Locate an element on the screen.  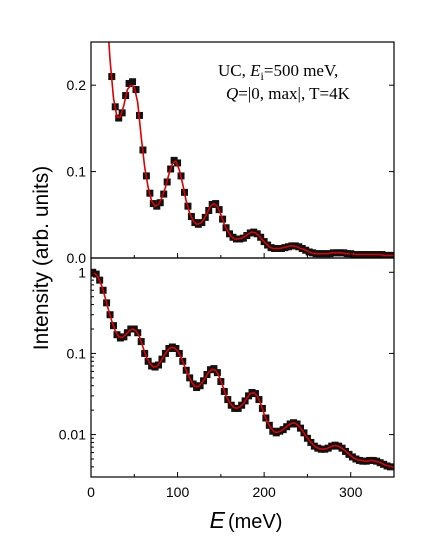
x-tick-label: 100 is located at coordinates (178, 492).